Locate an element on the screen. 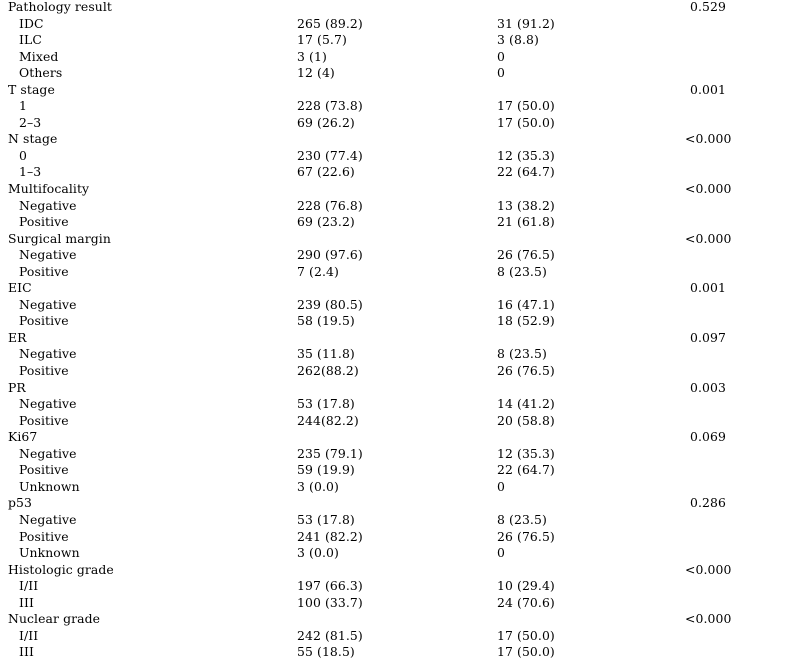 The height and width of the screenshot is (665, 796). row-category-label: ER is located at coordinates (17, 337).